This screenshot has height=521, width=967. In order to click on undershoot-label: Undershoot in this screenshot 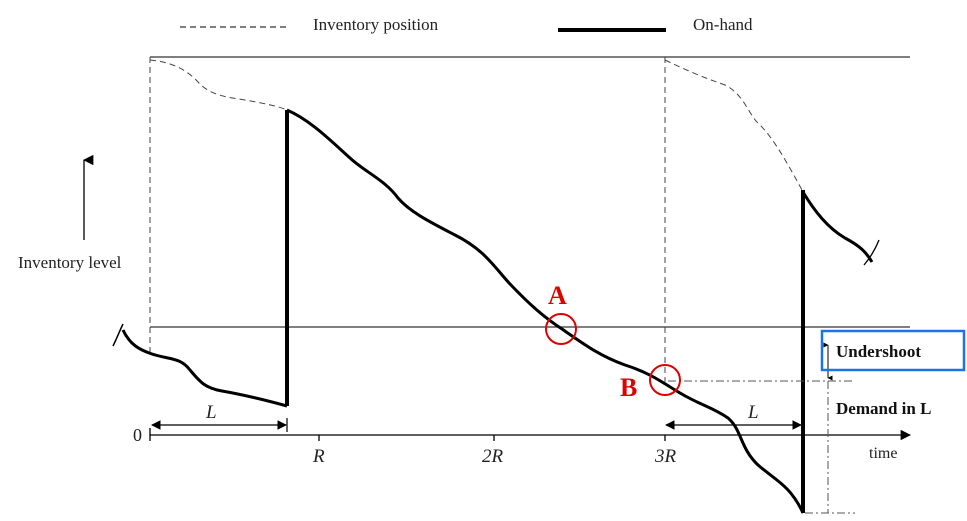, I will do `click(878, 351)`.